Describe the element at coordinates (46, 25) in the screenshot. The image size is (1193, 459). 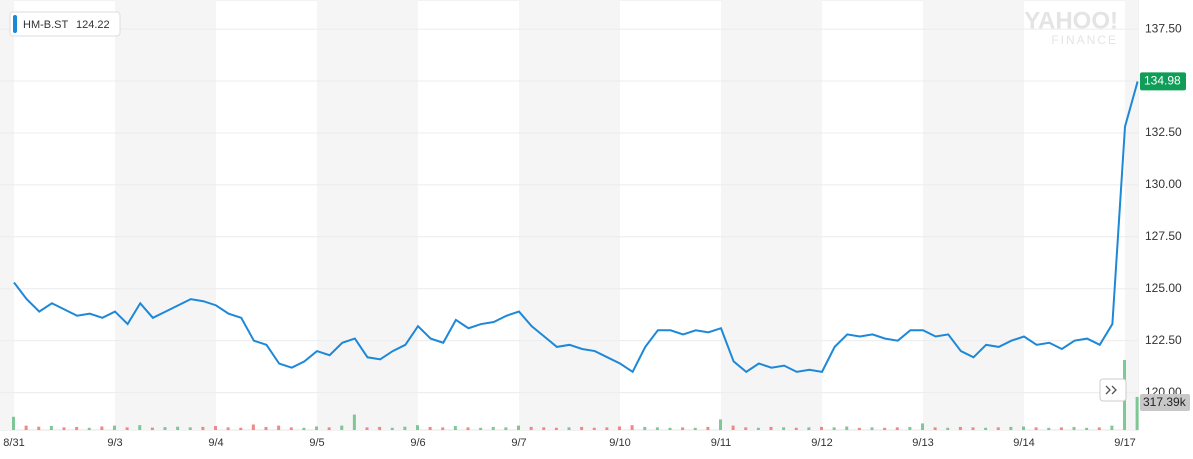
I see `legend-name: HM-B.ST` at that location.